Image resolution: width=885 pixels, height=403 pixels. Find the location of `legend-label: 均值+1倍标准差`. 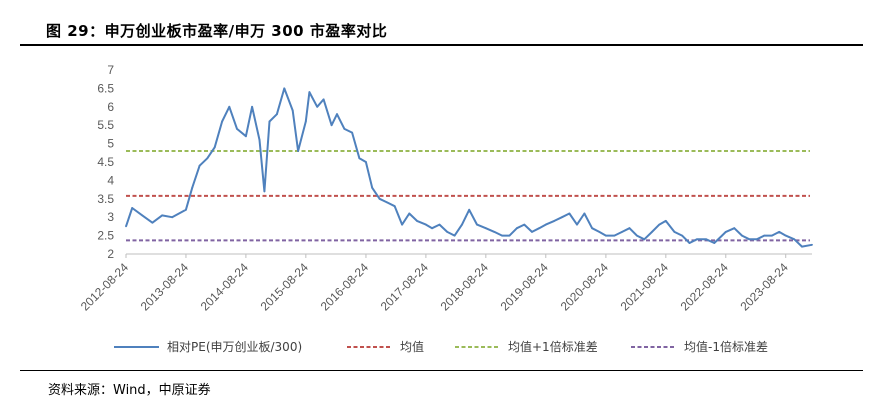

legend-label: 均值+1倍标准差 is located at coordinates (553, 346).